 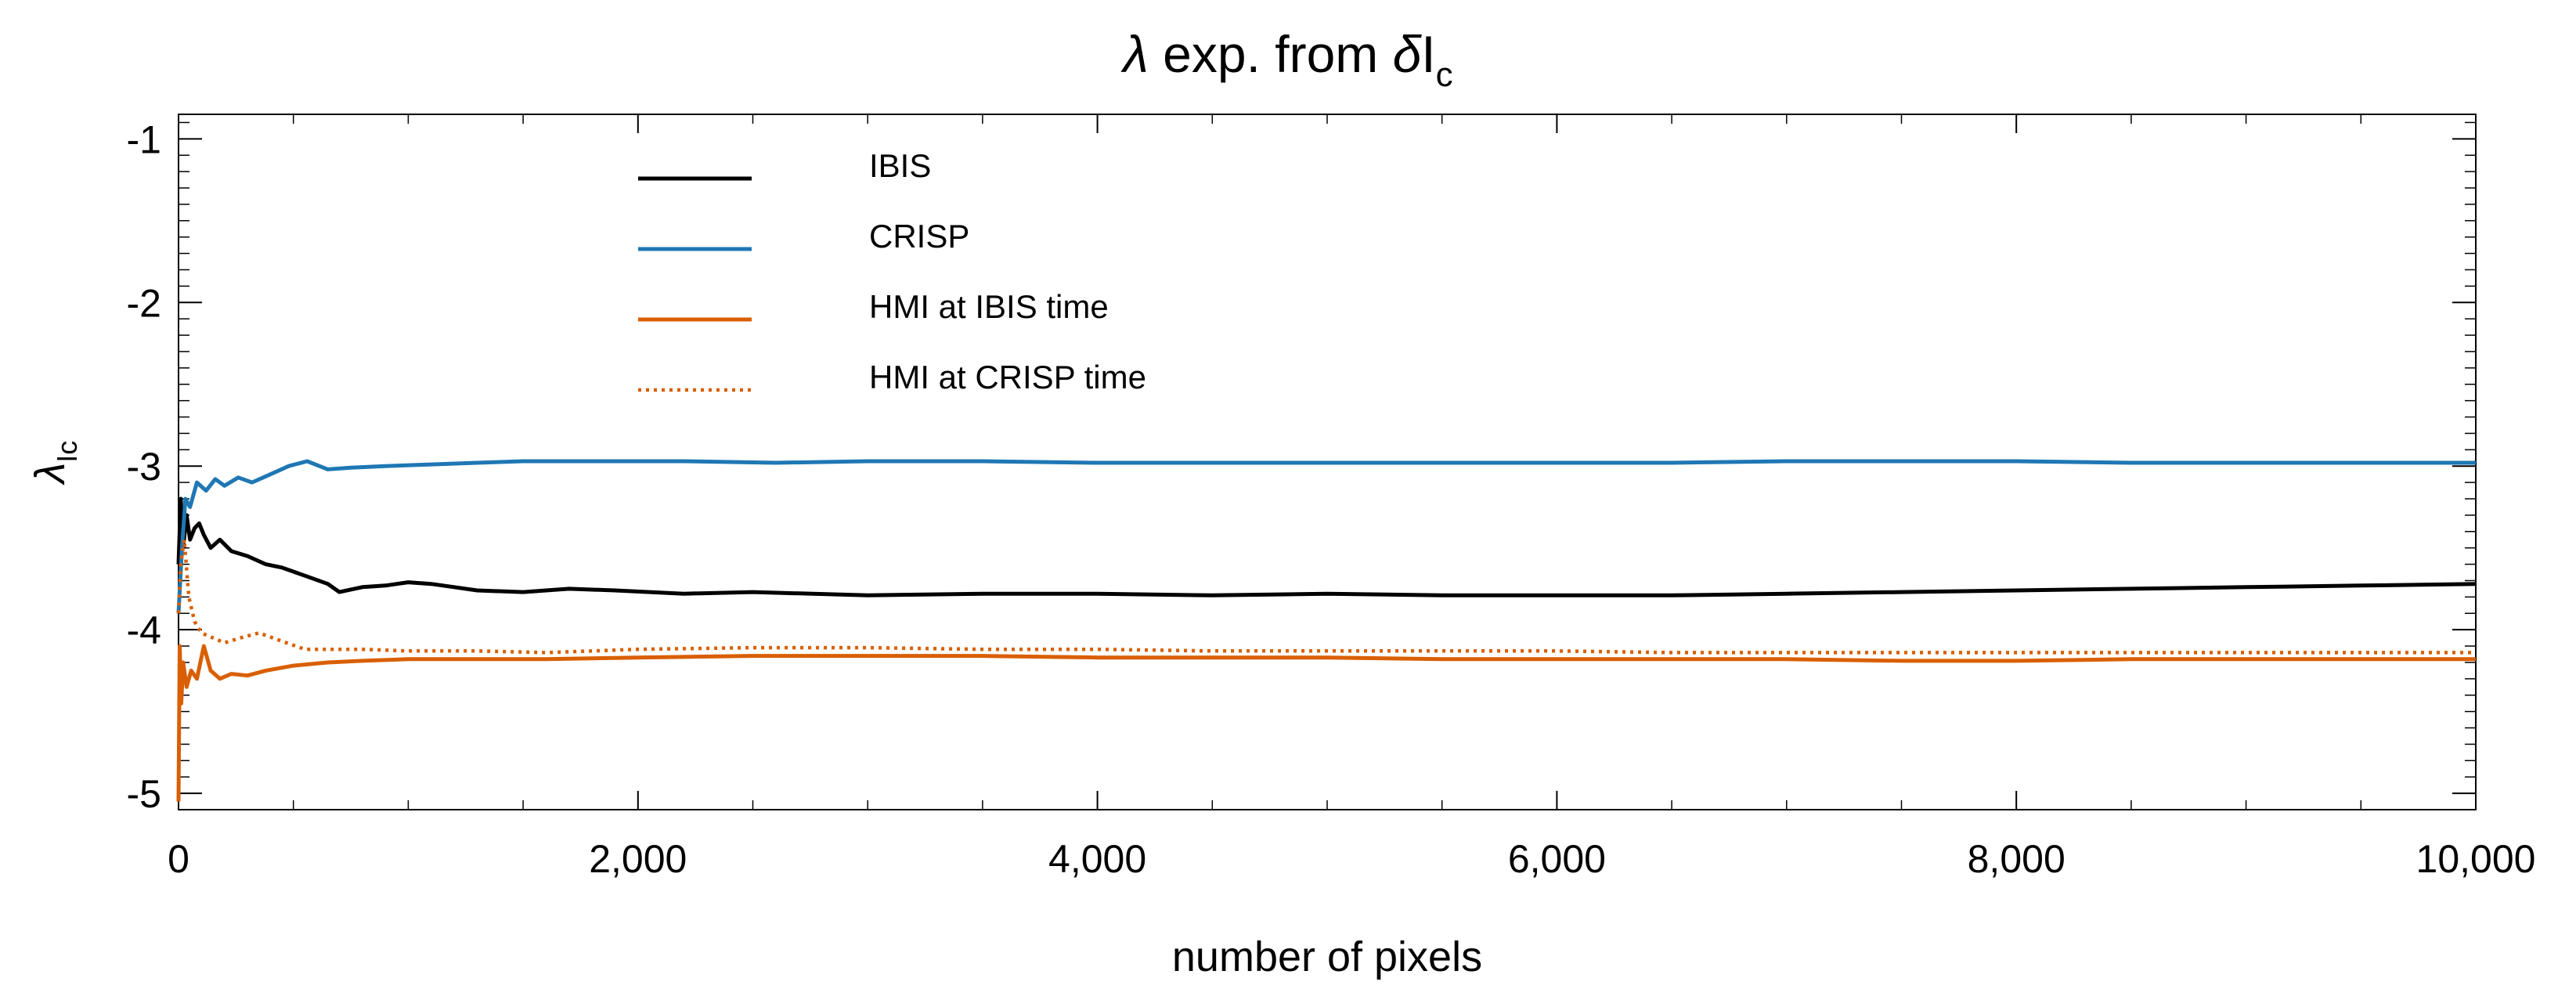 What do you see at coordinates (144, 139) in the screenshot?
I see `y-tick-label: -1` at bounding box center [144, 139].